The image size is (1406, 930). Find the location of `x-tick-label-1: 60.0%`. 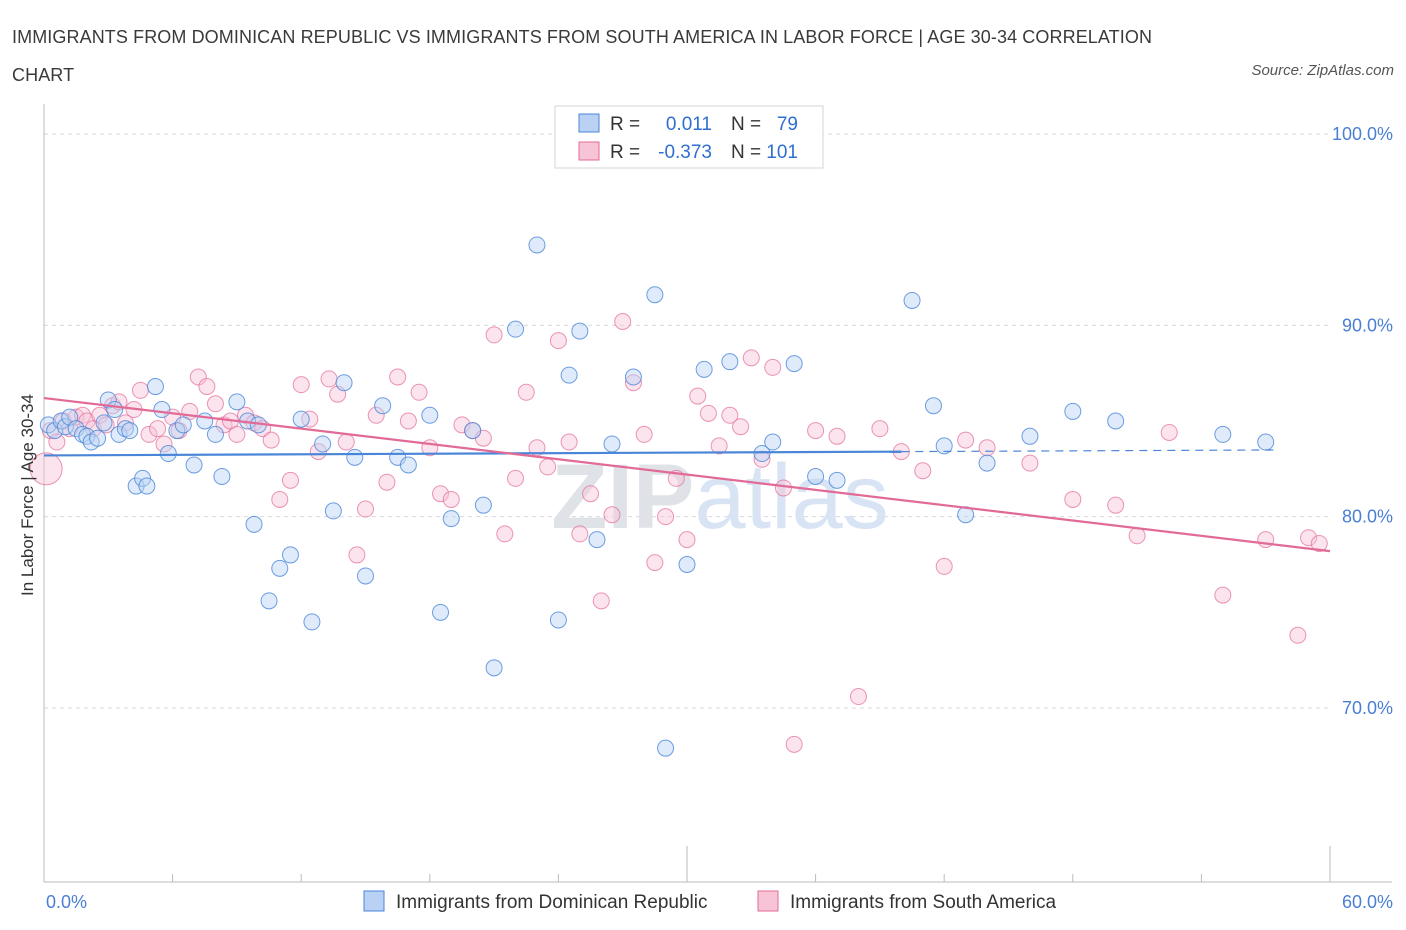

x-tick-label-1: 60.0% is located at coordinates (1367, 902).